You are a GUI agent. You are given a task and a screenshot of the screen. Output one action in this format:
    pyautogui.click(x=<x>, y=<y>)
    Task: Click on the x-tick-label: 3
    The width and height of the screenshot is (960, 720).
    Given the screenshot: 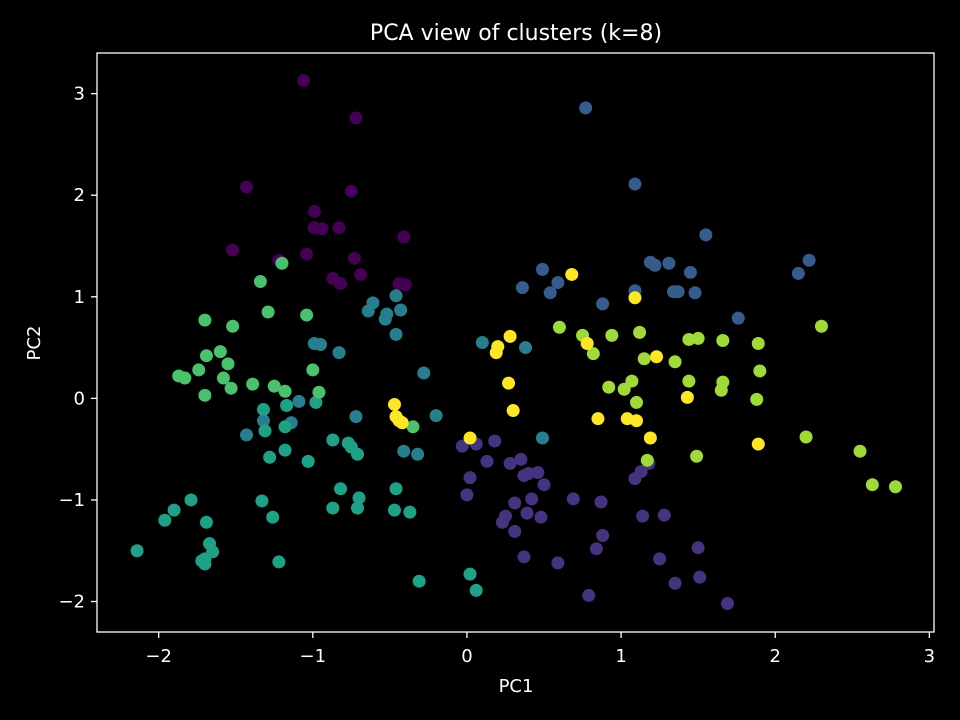 What is the action you would take?
    pyautogui.click(x=929, y=656)
    